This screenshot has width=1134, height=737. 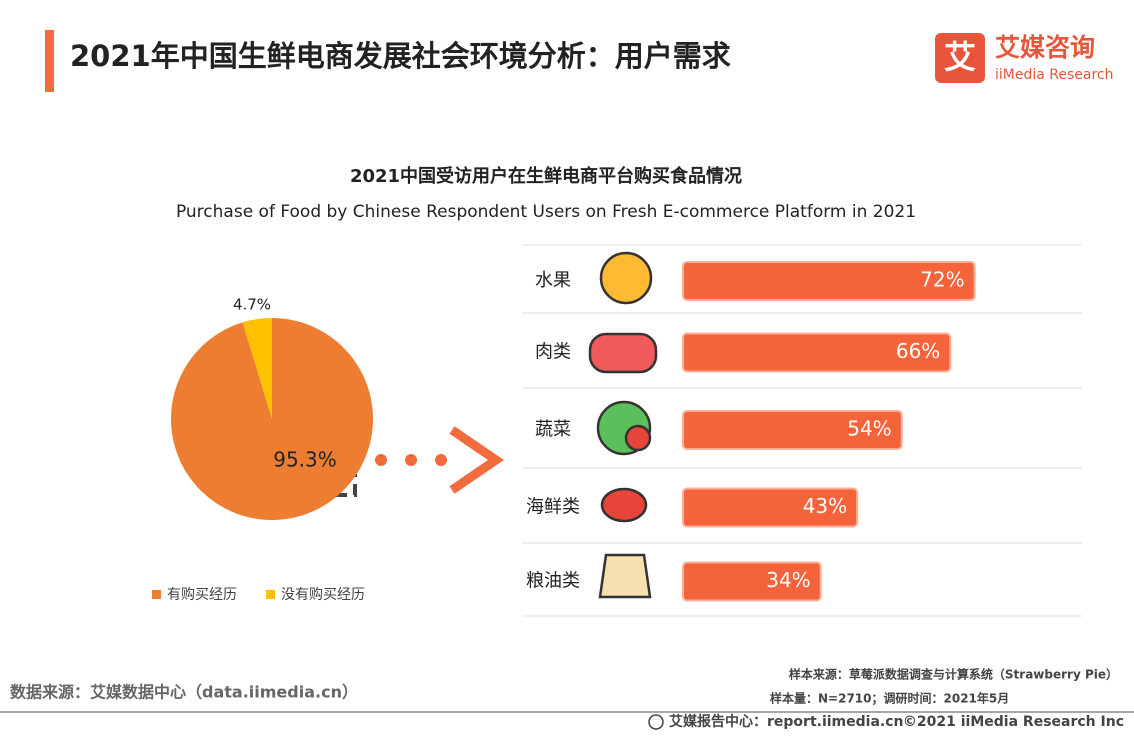 What do you see at coordinates (202, 595) in the screenshot?
I see `legend-label: 有购买经历` at bounding box center [202, 595].